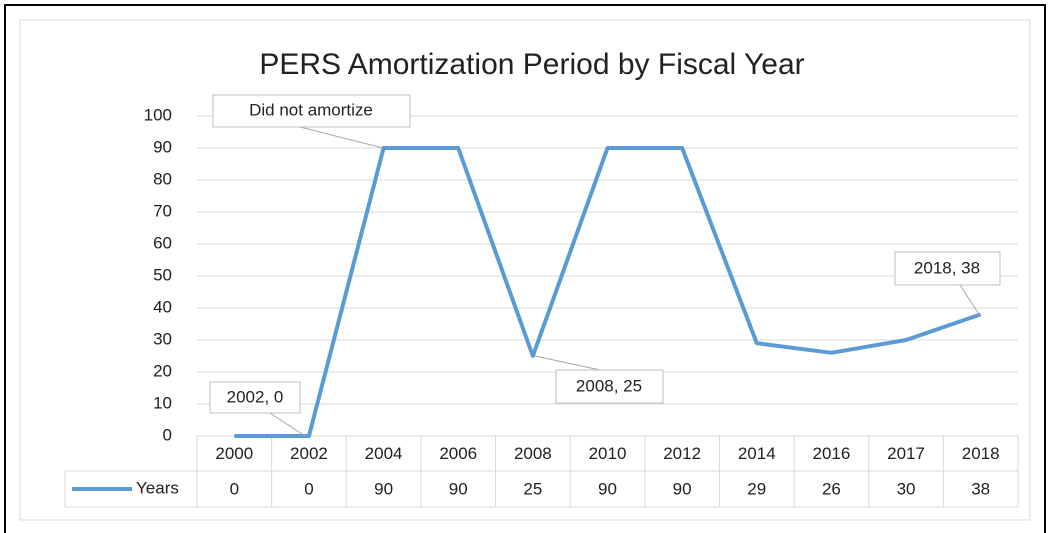 This screenshot has height=533, width=1052. Describe the element at coordinates (981, 453) in the screenshot. I see `x-tick-label: 2018` at that location.